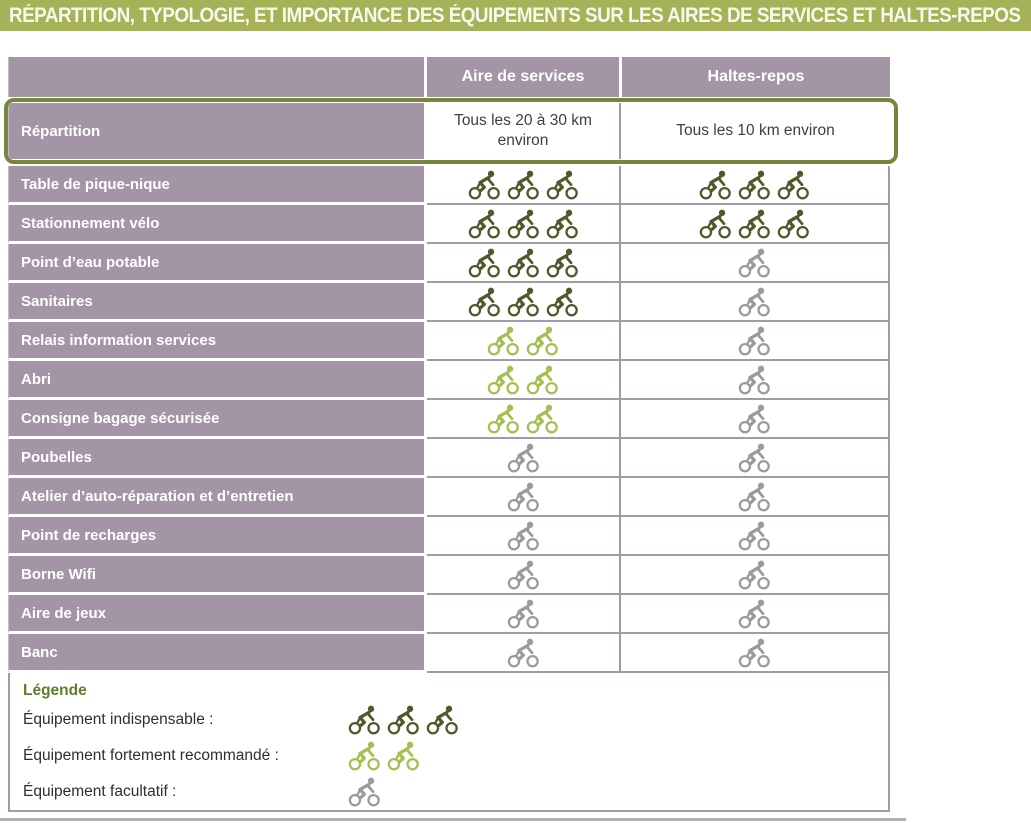 This screenshot has width=1031, height=823. I want to click on table-row: Borne Wifi, so click(449, 575).